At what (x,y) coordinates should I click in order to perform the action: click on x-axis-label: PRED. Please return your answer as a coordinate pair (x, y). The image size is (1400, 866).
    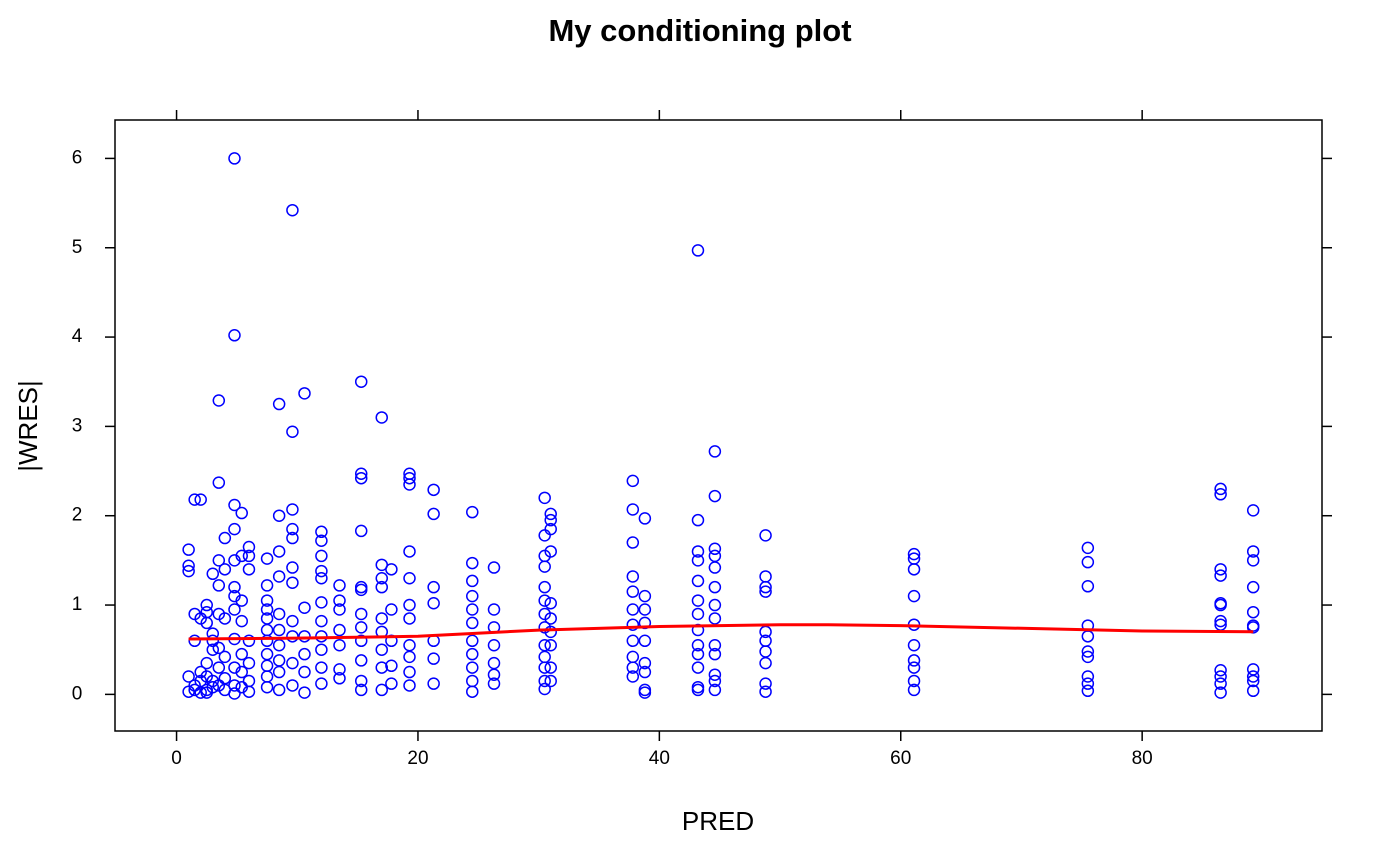
    Looking at the image, I should click on (718, 821).